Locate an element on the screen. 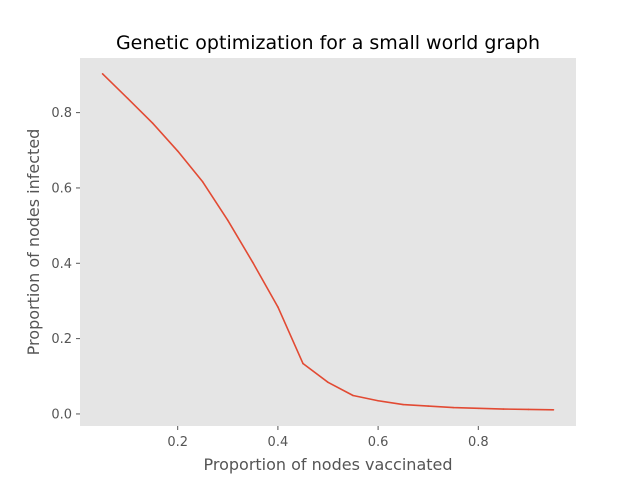 The width and height of the screenshot is (640, 485). y-tick-label: 0.8 is located at coordinates (61, 113).